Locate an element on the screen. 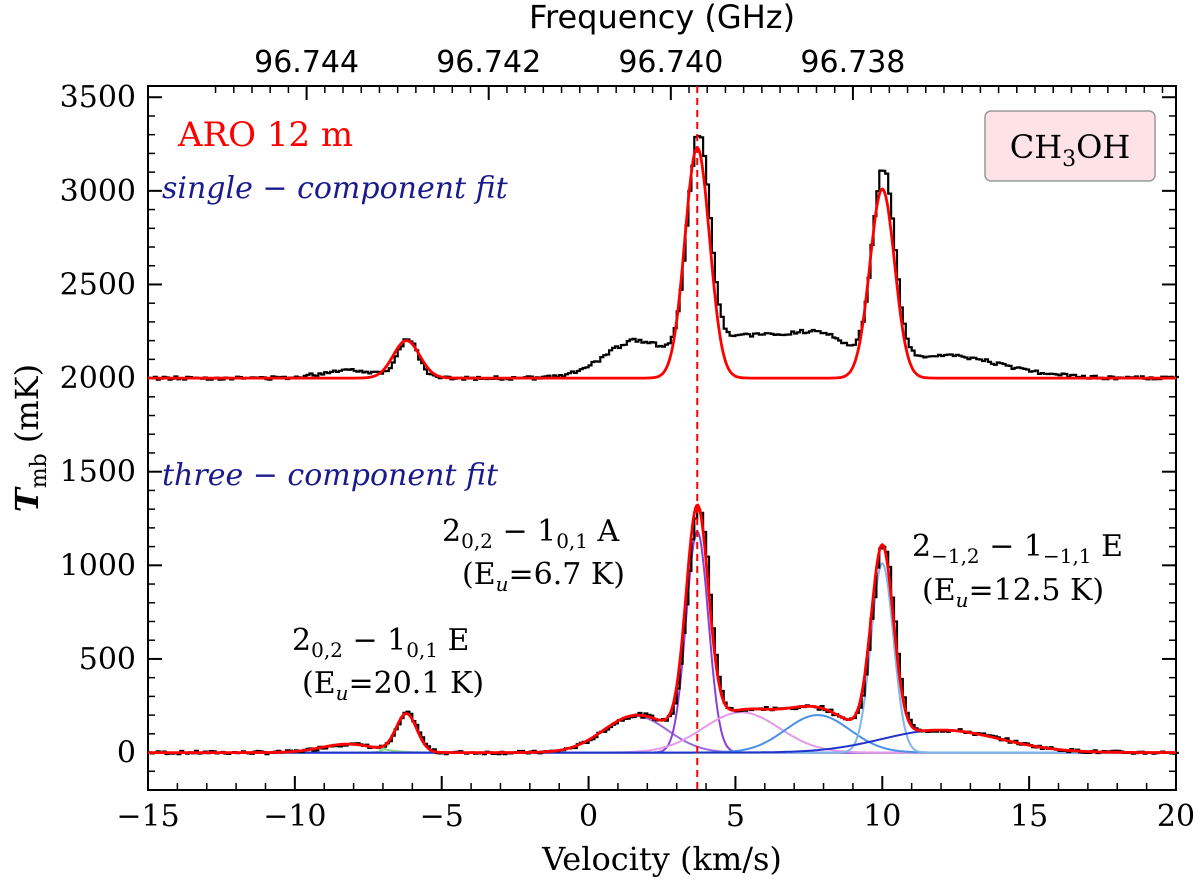 This screenshot has height=889, width=1200. x-tick-label: −5 is located at coordinates (442, 816).